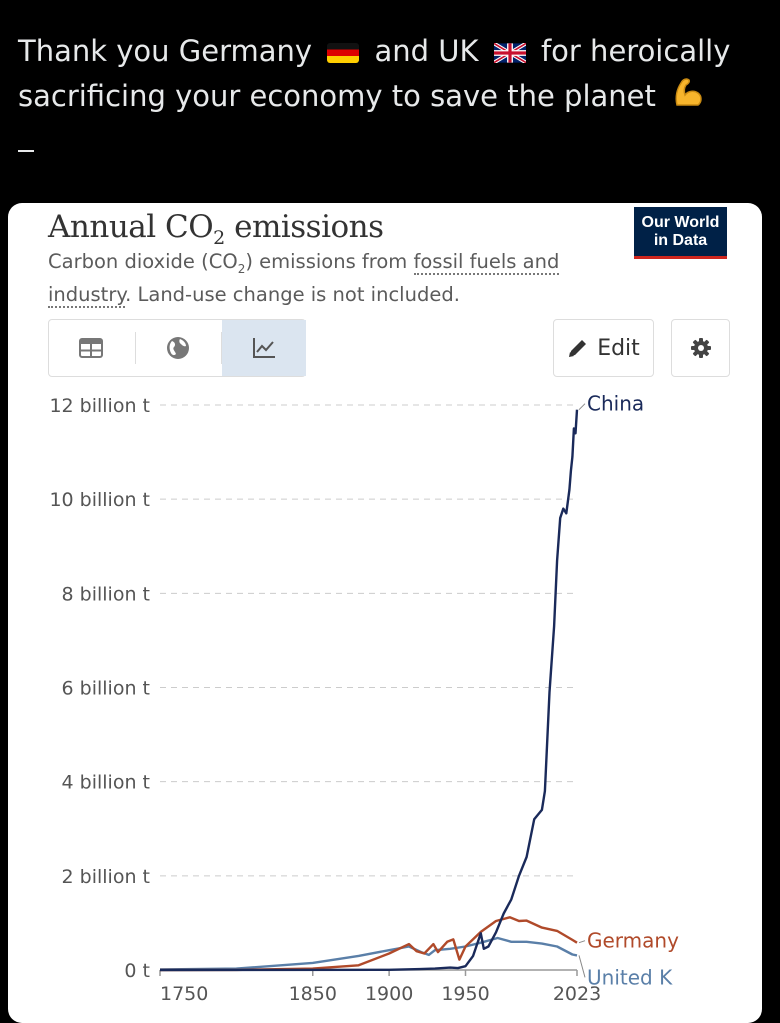  Describe the element at coordinates (680, 222) in the screenshot. I see `logo-line-1: Our World` at that location.